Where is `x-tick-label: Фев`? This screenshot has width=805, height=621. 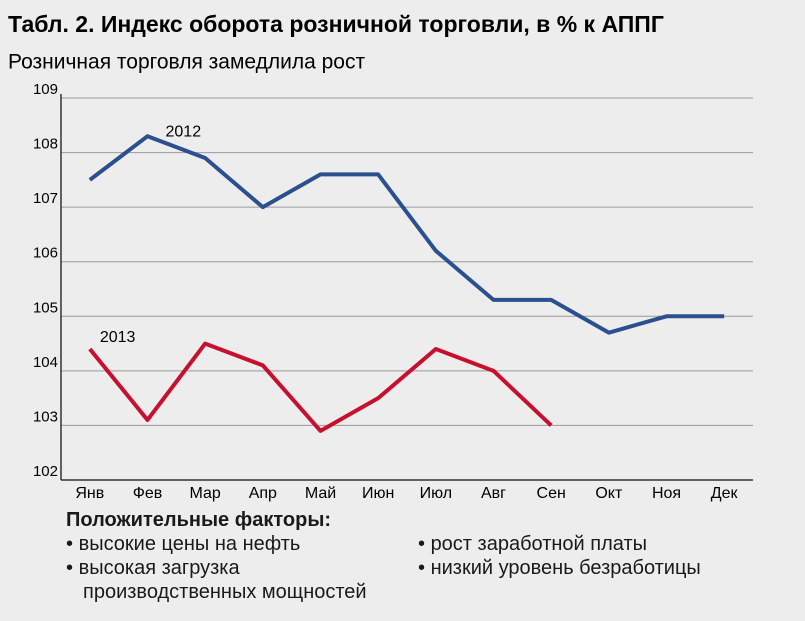 x-tick-label: Фев is located at coordinates (148, 493).